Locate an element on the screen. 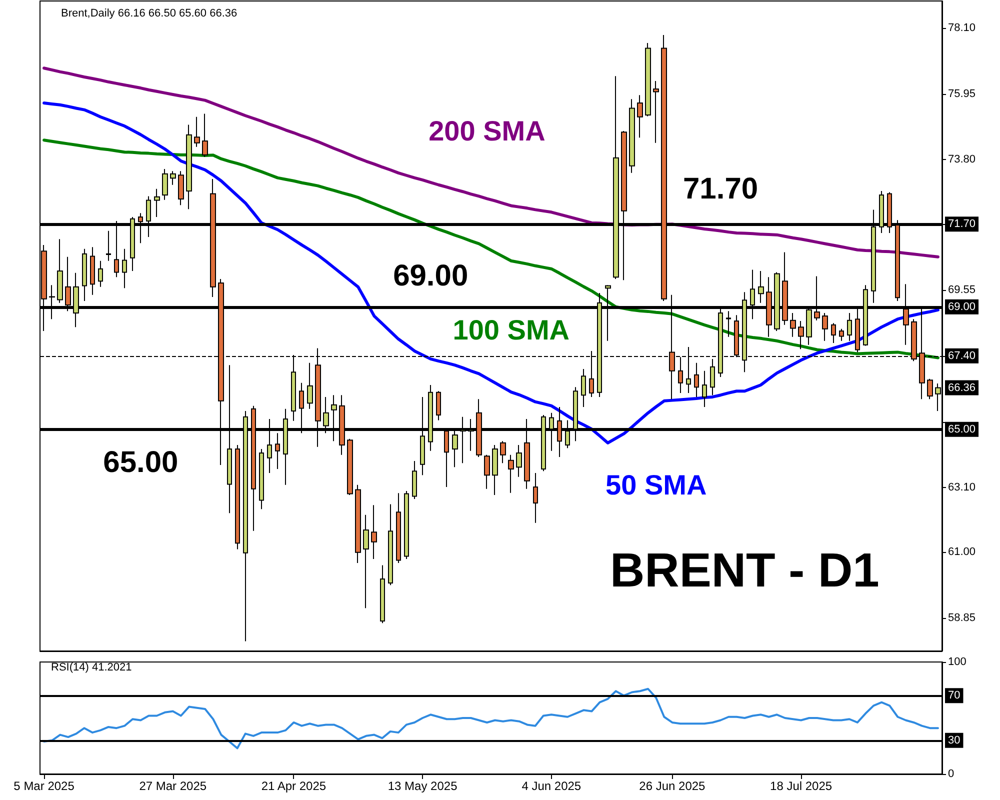 This screenshot has height=800, width=1000. y-tick-label: 75.95 is located at coordinates (962, 94).